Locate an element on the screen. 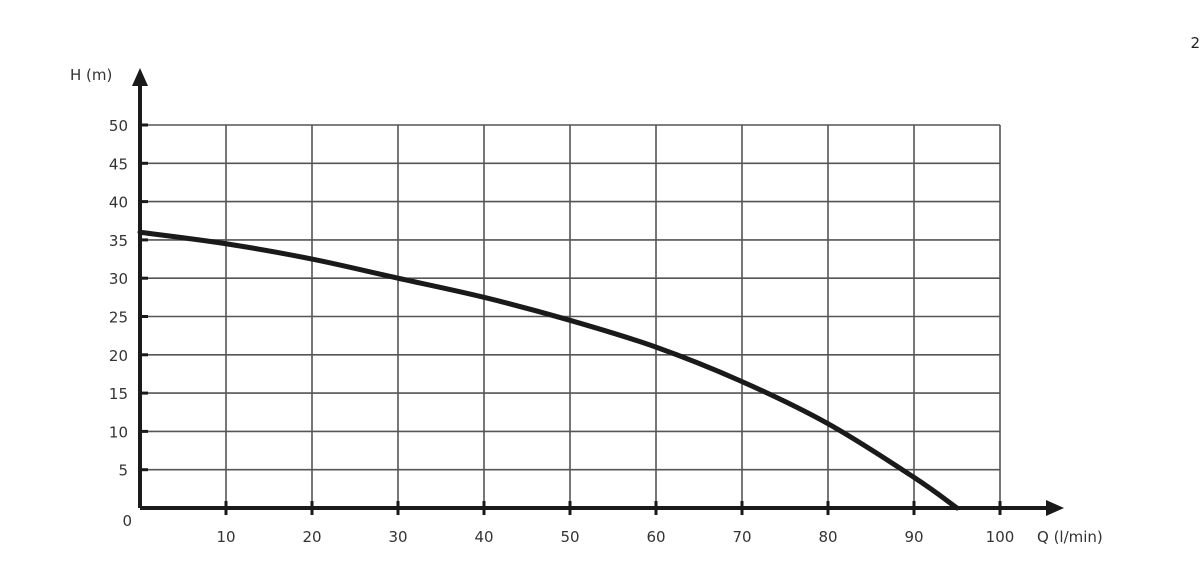 The height and width of the screenshot is (584, 1200). y-tick-label: 15 is located at coordinates (118, 394).